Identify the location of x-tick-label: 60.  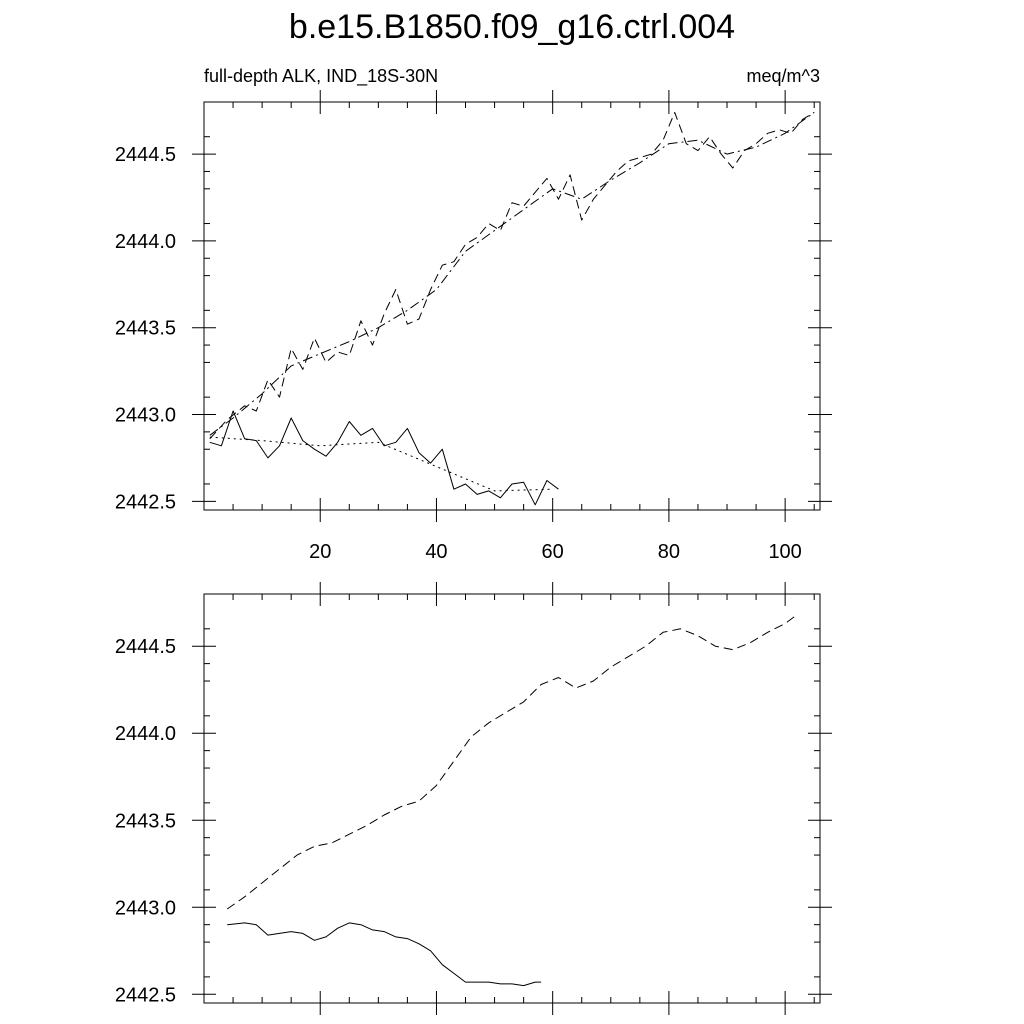
(553, 552).